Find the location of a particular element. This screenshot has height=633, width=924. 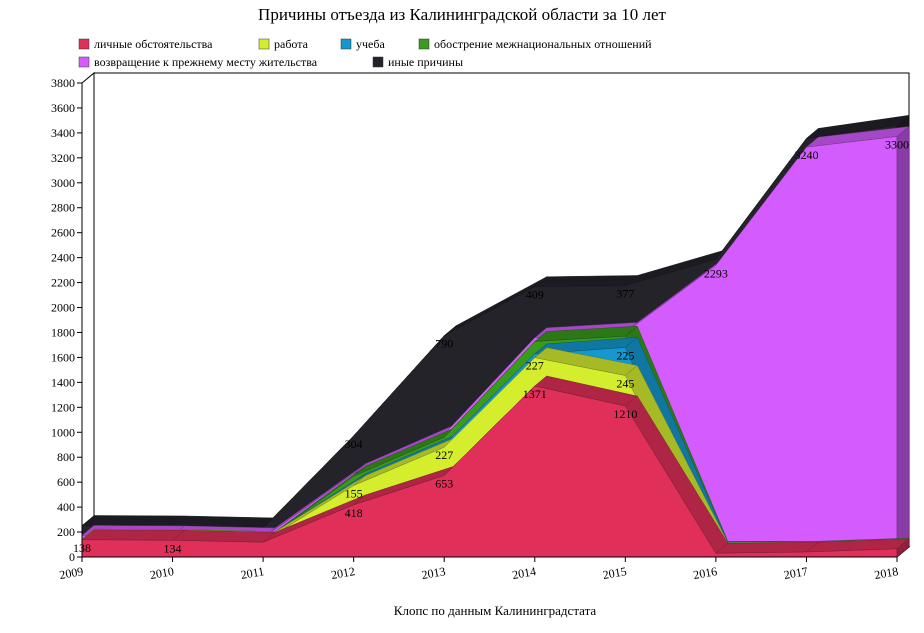

chart-footer: Клопс по данным Калининградстата is located at coordinates (495, 610).